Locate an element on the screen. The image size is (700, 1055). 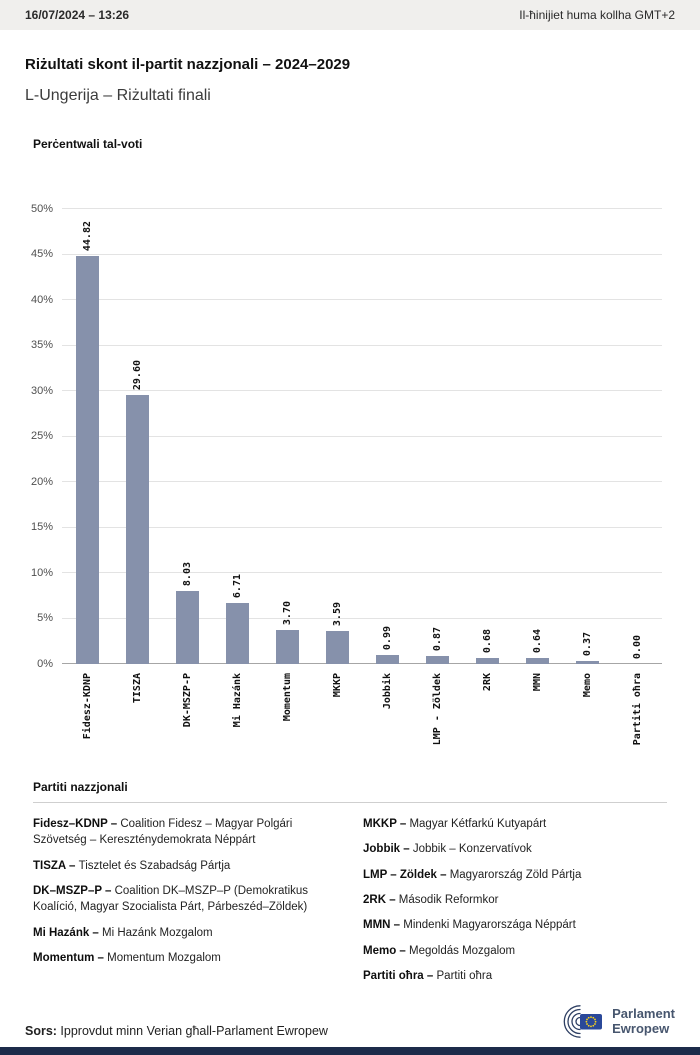
x-axis-category-label: MKKP is located at coordinates (337, 685).